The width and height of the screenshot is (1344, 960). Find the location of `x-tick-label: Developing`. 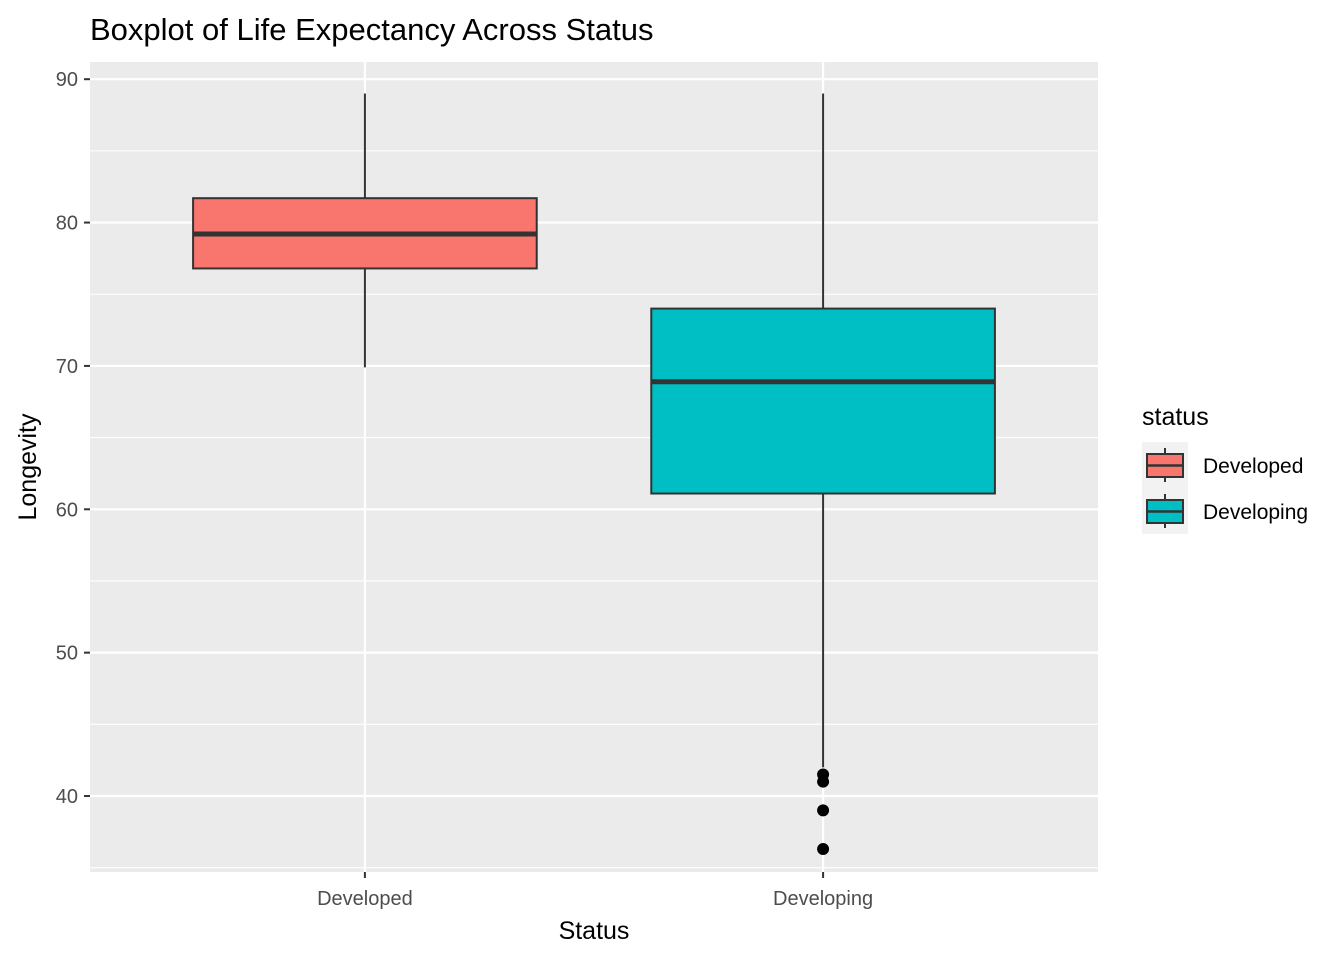

x-tick-label: Developing is located at coordinates (823, 899).